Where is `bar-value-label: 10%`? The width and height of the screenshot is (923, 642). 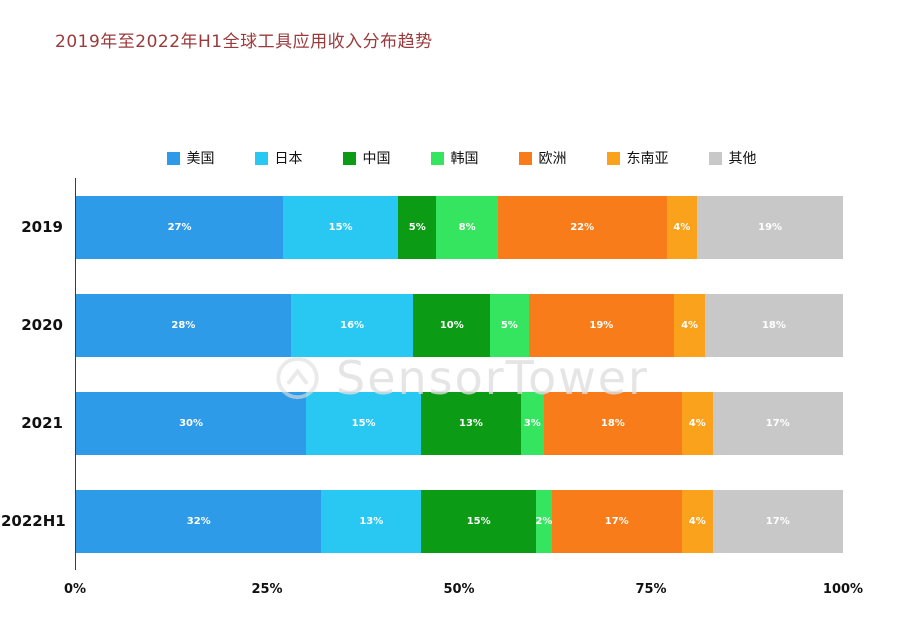
bar-value-label: 10% is located at coordinates (451, 325).